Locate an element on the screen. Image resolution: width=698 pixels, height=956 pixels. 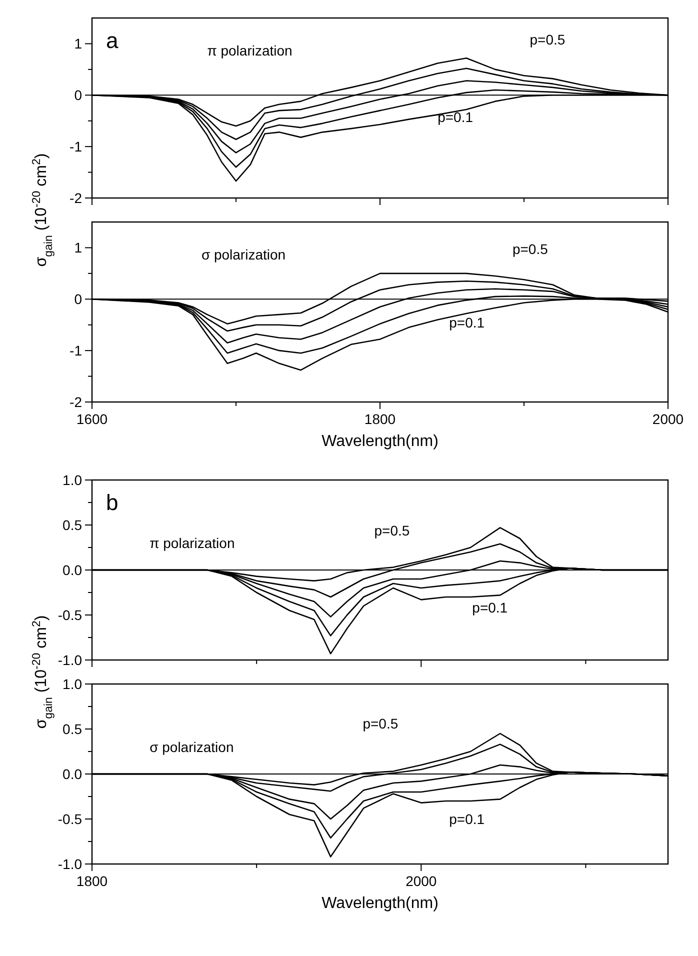
x-tick-label: 1600 is located at coordinates (92, 419).